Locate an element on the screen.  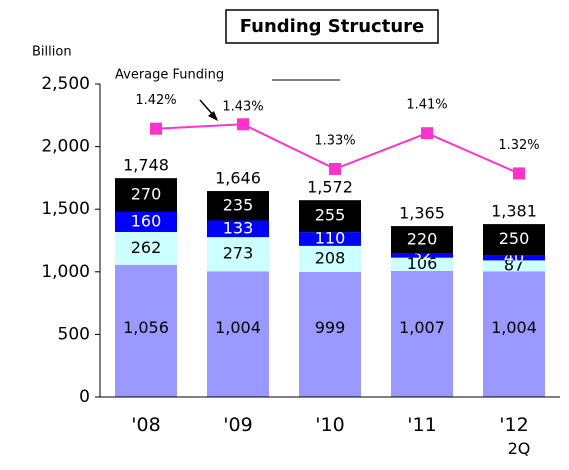
total-label: 1,381 is located at coordinates (514, 211).